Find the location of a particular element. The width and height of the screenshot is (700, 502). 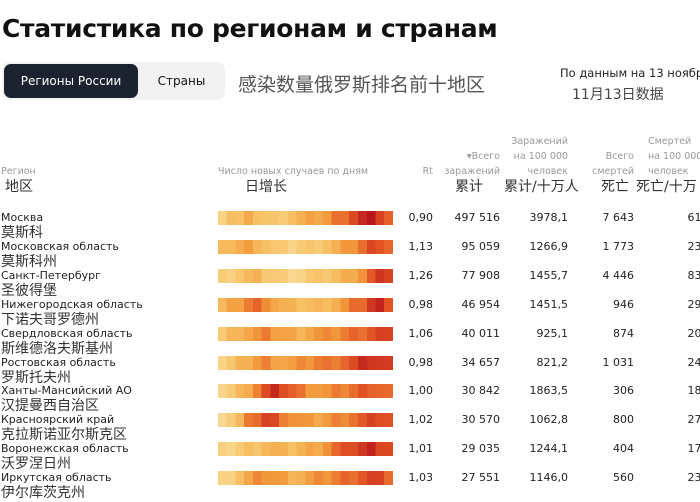

deaths-per-100k-value: 20,2 is located at coordinates (694, 333).